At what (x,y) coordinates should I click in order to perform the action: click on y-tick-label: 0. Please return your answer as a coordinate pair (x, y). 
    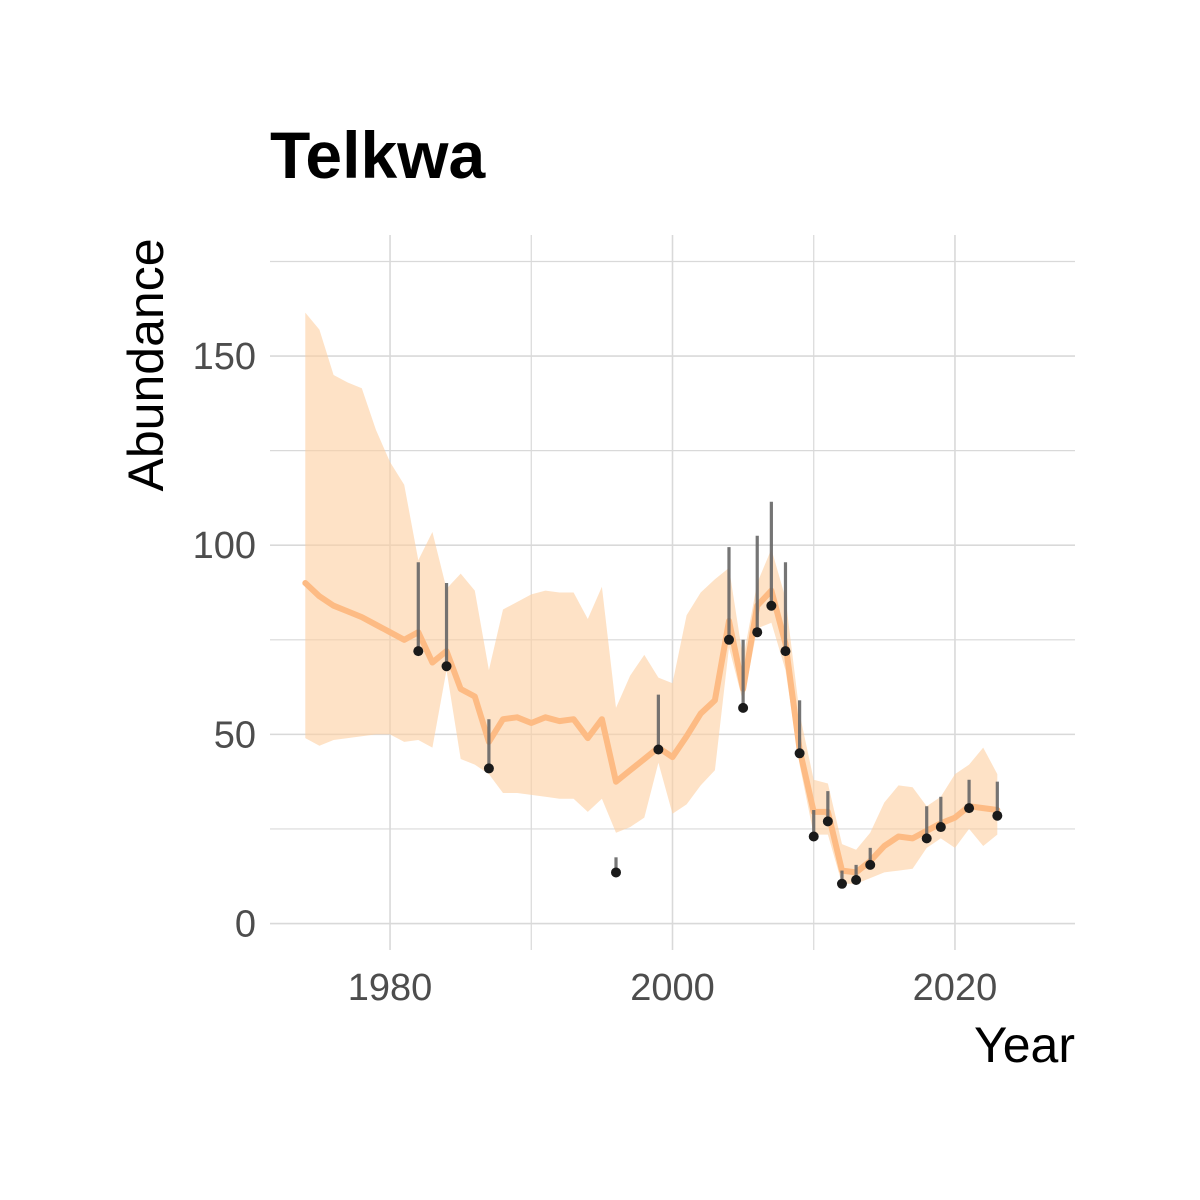
    Looking at the image, I should click on (245, 925).